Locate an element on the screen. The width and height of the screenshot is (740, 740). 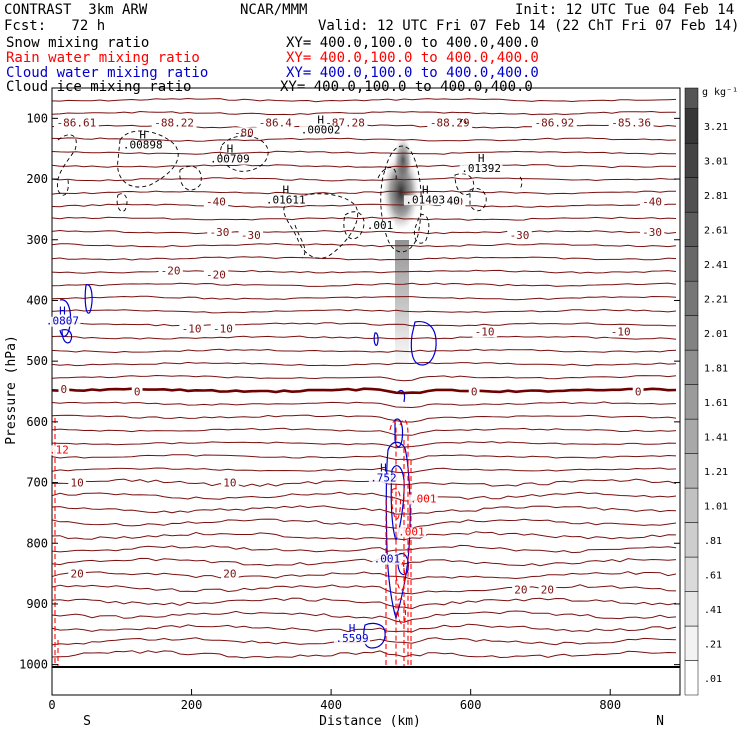
x-tick-label: 600 is located at coordinates (471, 705).